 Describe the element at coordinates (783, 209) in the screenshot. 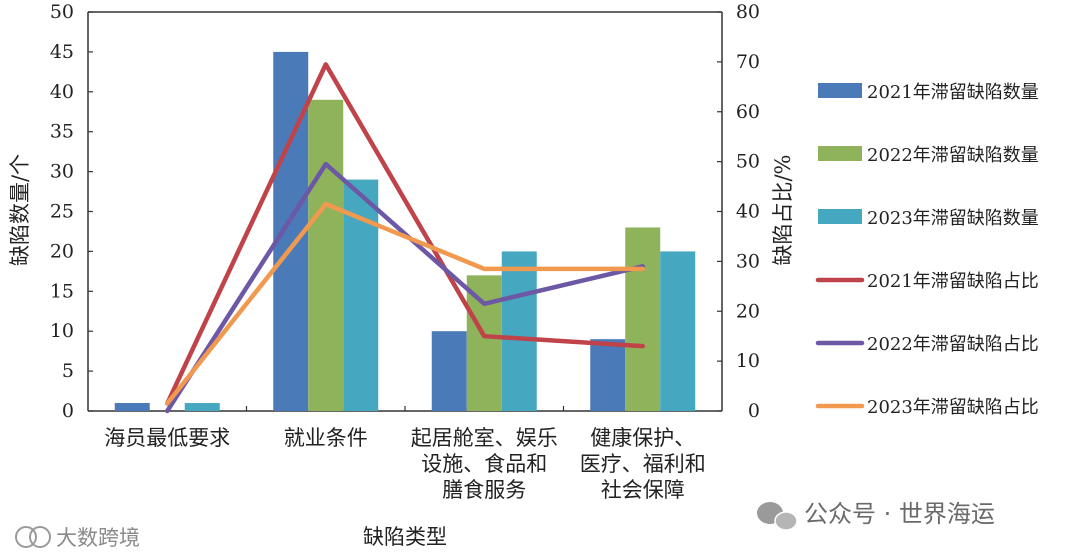

I see `y2-axis-title: 缺陷占比/%` at that location.